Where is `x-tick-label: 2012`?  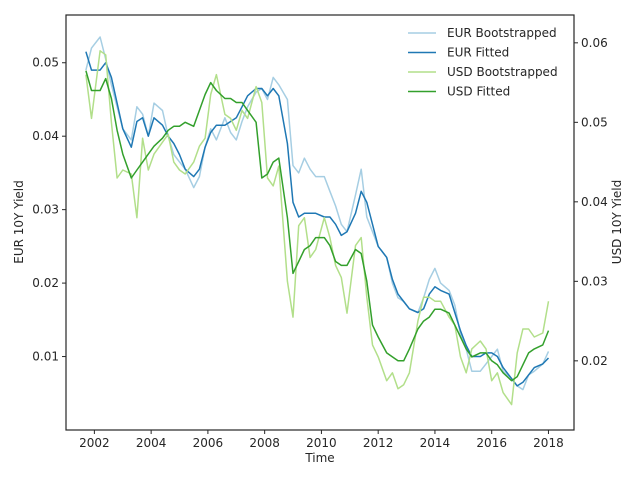 x-tick-label: 2012 is located at coordinates (378, 443).